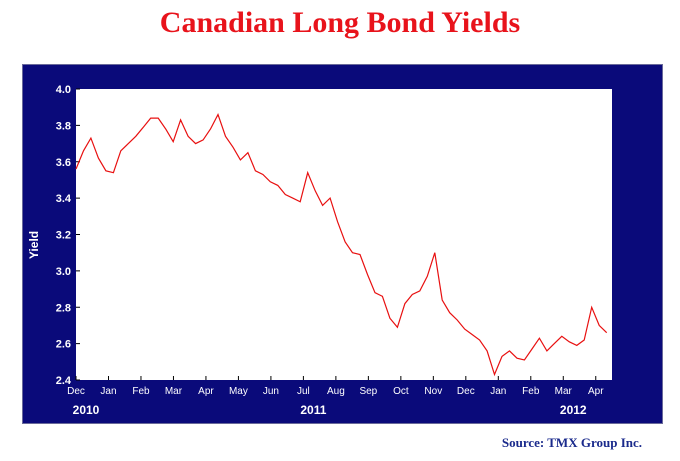 This screenshot has height=461, width=680. Describe the element at coordinates (64, 199) in the screenshot. I see `y-tick-label: 3.4` at that location.